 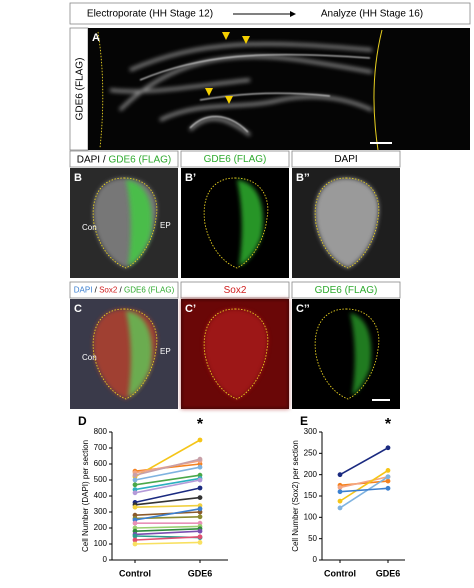 What do you see at coordinates (101, 495) in the screenshot?
I see `y-tick-label: 400` at bounding box center [101, 495].